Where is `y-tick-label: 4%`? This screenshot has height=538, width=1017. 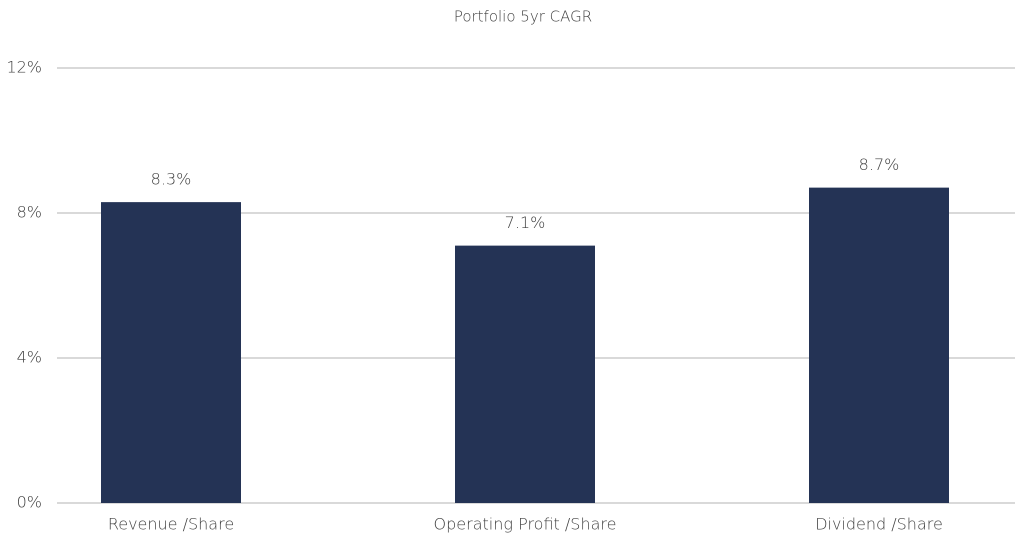
y-tick-label: 4% is located at coordinates (29, 357).